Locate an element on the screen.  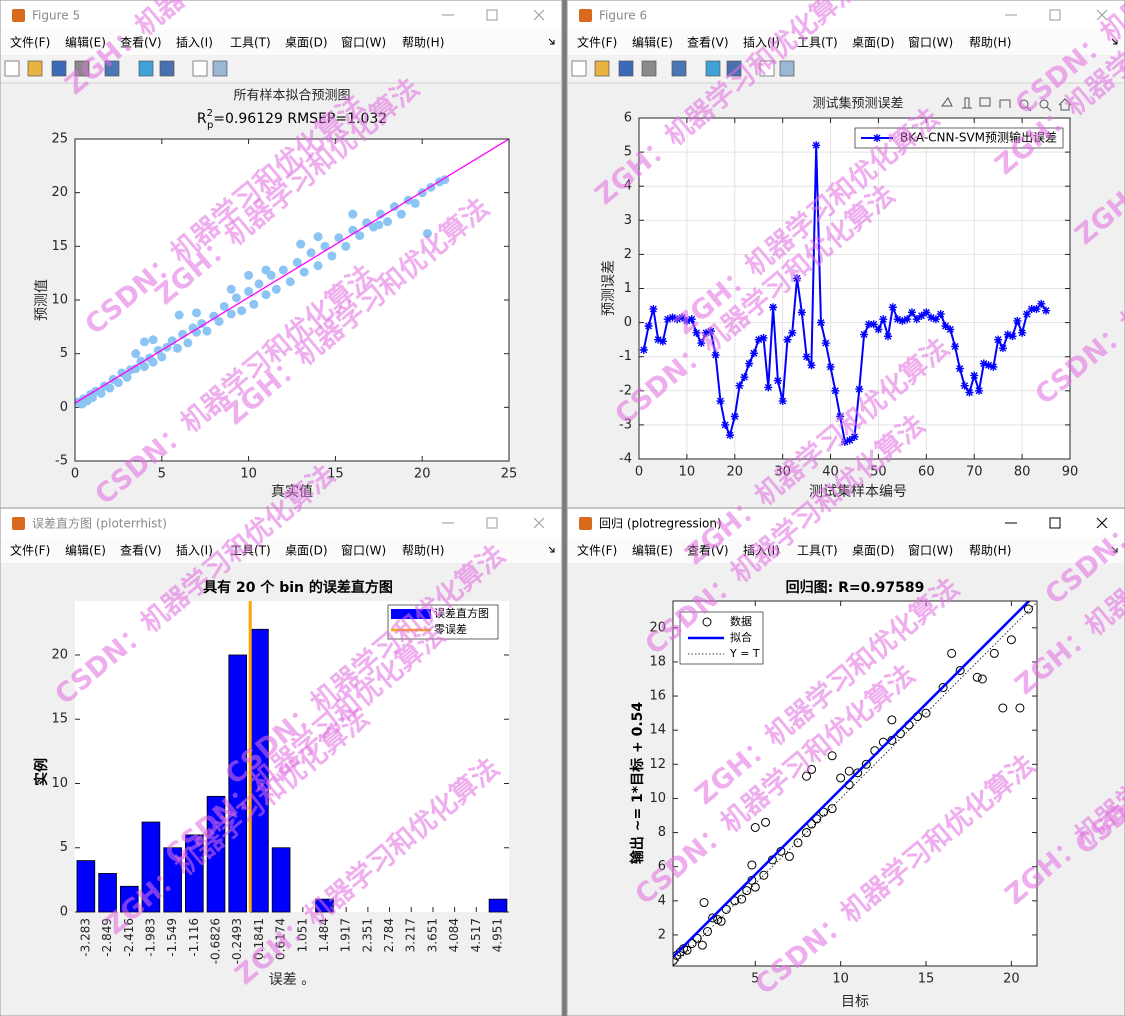
x-tick-label: 50 is located at coordinates (878, 472).